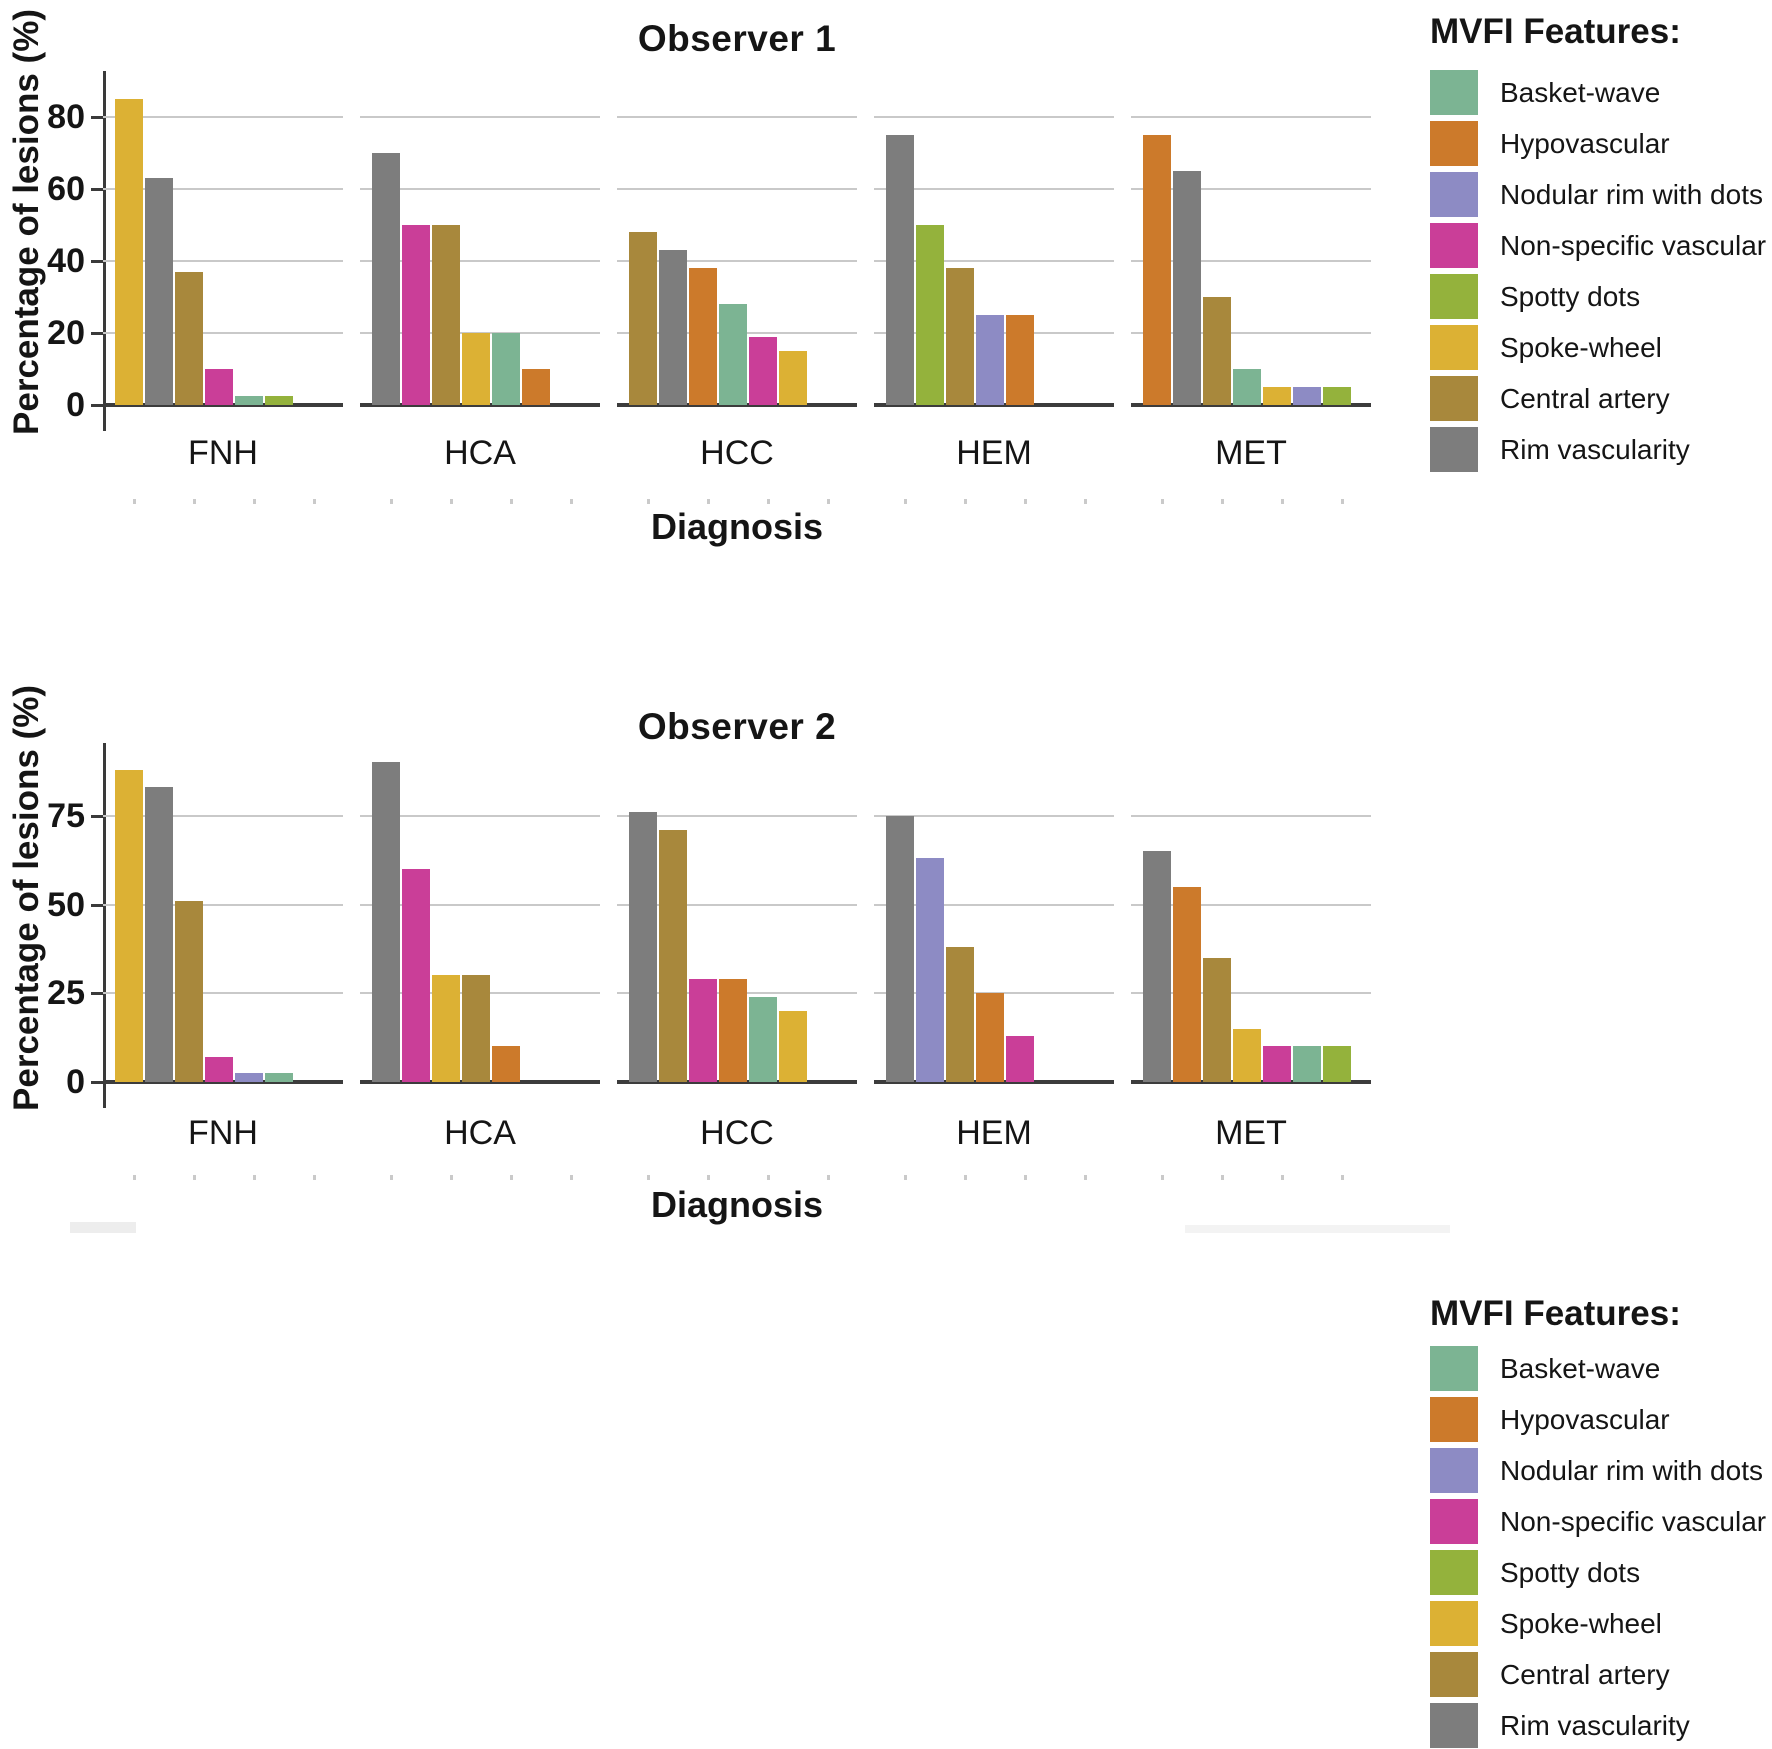 The width and height of the screenshot is (1772, 1749). I want to click on chart-title: Observer 2, so click(737, 726).